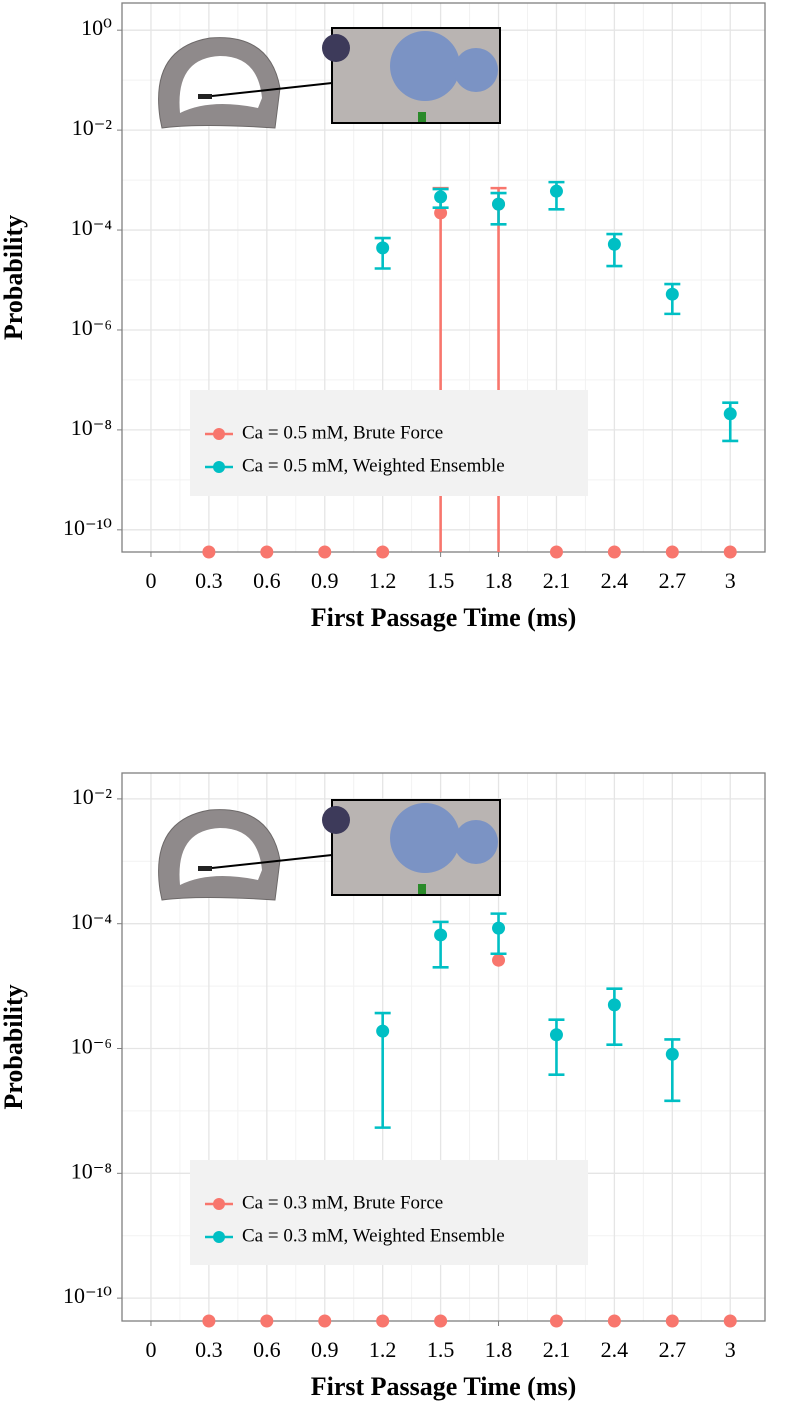 This screenshot has width=795, height=1410. Describe the element at coordinates (342, 1202) in the screenshot. I see `legend-label: Ca = 0.3 mM, Brute Force` at that location.